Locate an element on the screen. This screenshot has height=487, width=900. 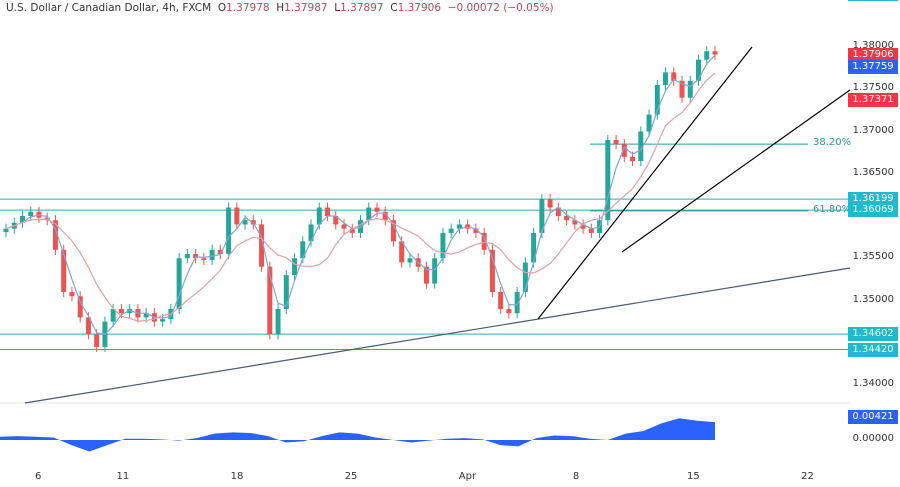
y-axis-tick: 1.38000 is located at coordinates (873, 45).